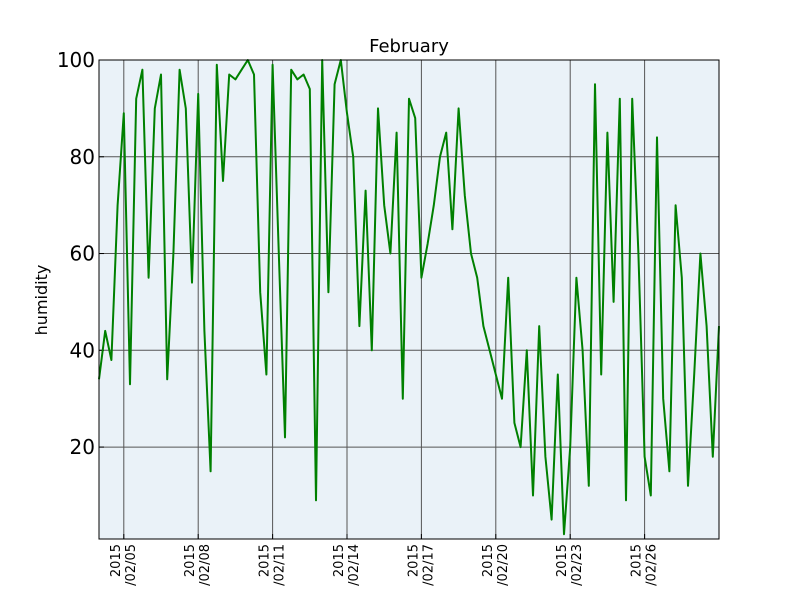  I want to click on x-tick-label: 2015/02/26, so click(645, 565).